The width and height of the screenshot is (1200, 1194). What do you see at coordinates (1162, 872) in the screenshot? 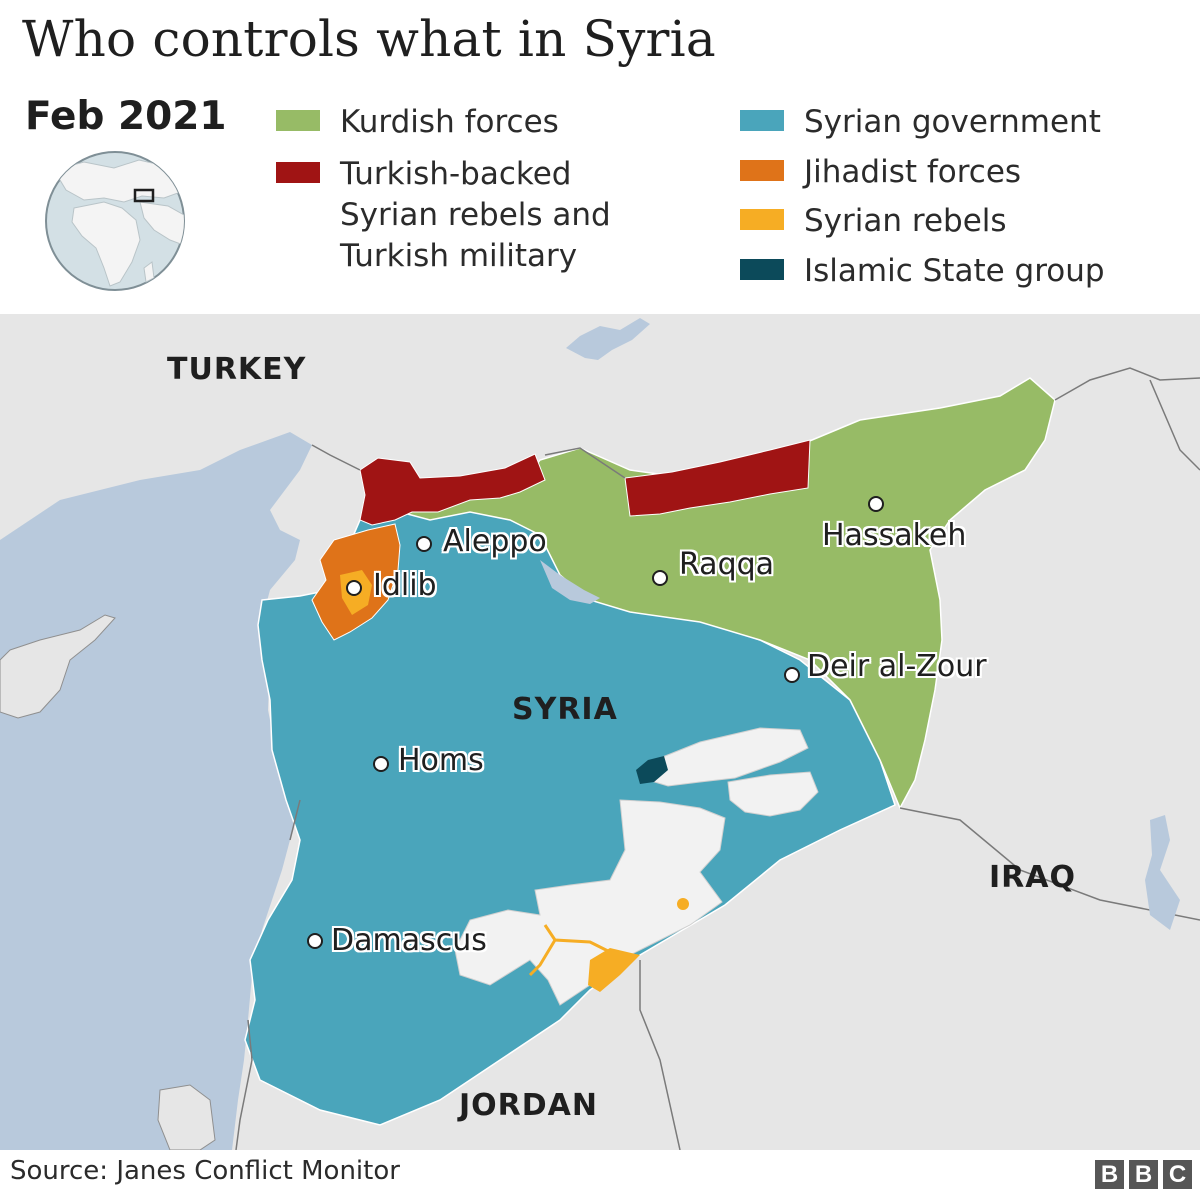
I see `eastern-lakes` at bounding box center [1162, 872].